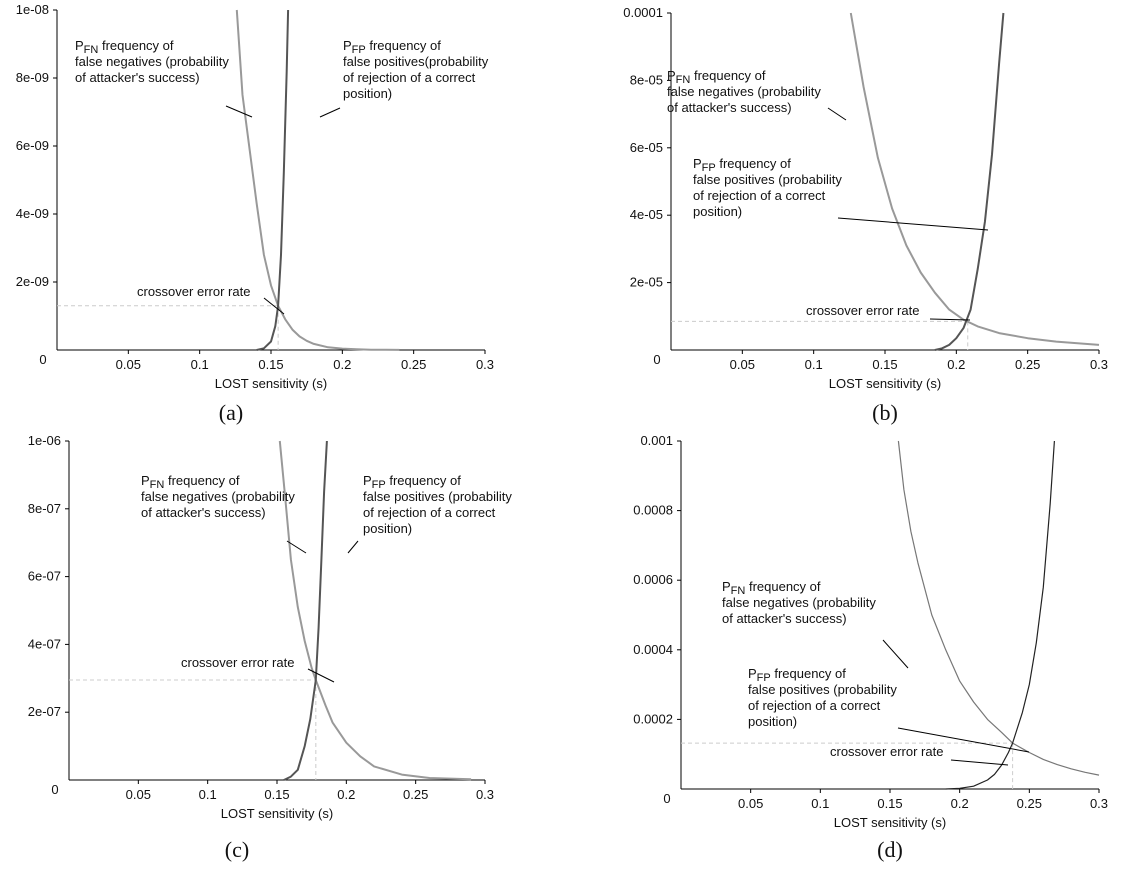 Image resolution: width=1129 pixels, height=874 pixels. What do you see at coordinates (653, 649) in the screenshot?
I see `y-tick-label: 0.0004` at bounding box center [653, 649].